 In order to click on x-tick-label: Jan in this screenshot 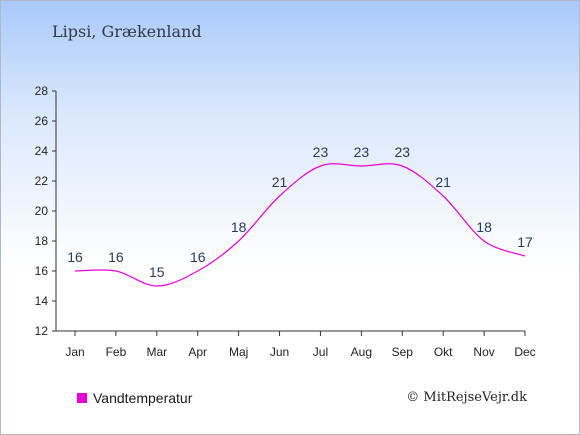, I will do `click(74, 352)`.